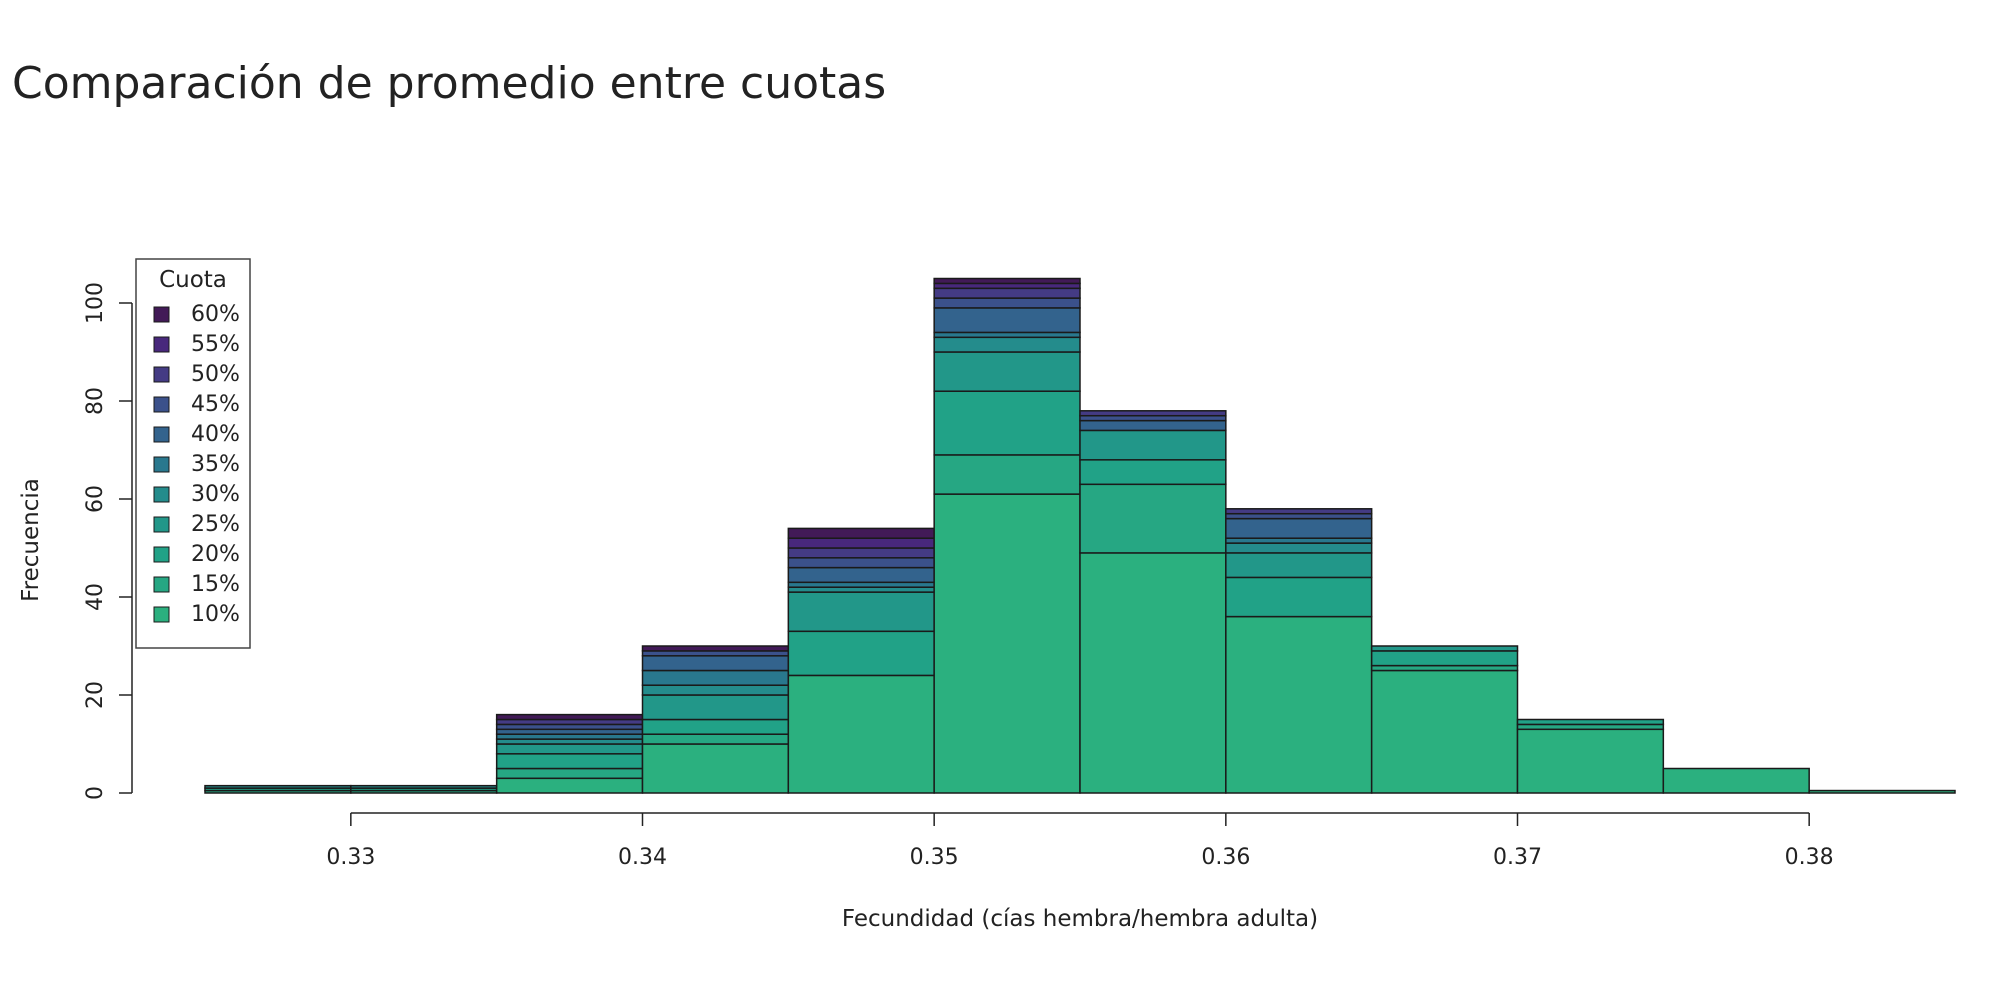 This screenshot has height=1000, width=2000. I want to click on y-tick-label: 40, so click(95, 597).